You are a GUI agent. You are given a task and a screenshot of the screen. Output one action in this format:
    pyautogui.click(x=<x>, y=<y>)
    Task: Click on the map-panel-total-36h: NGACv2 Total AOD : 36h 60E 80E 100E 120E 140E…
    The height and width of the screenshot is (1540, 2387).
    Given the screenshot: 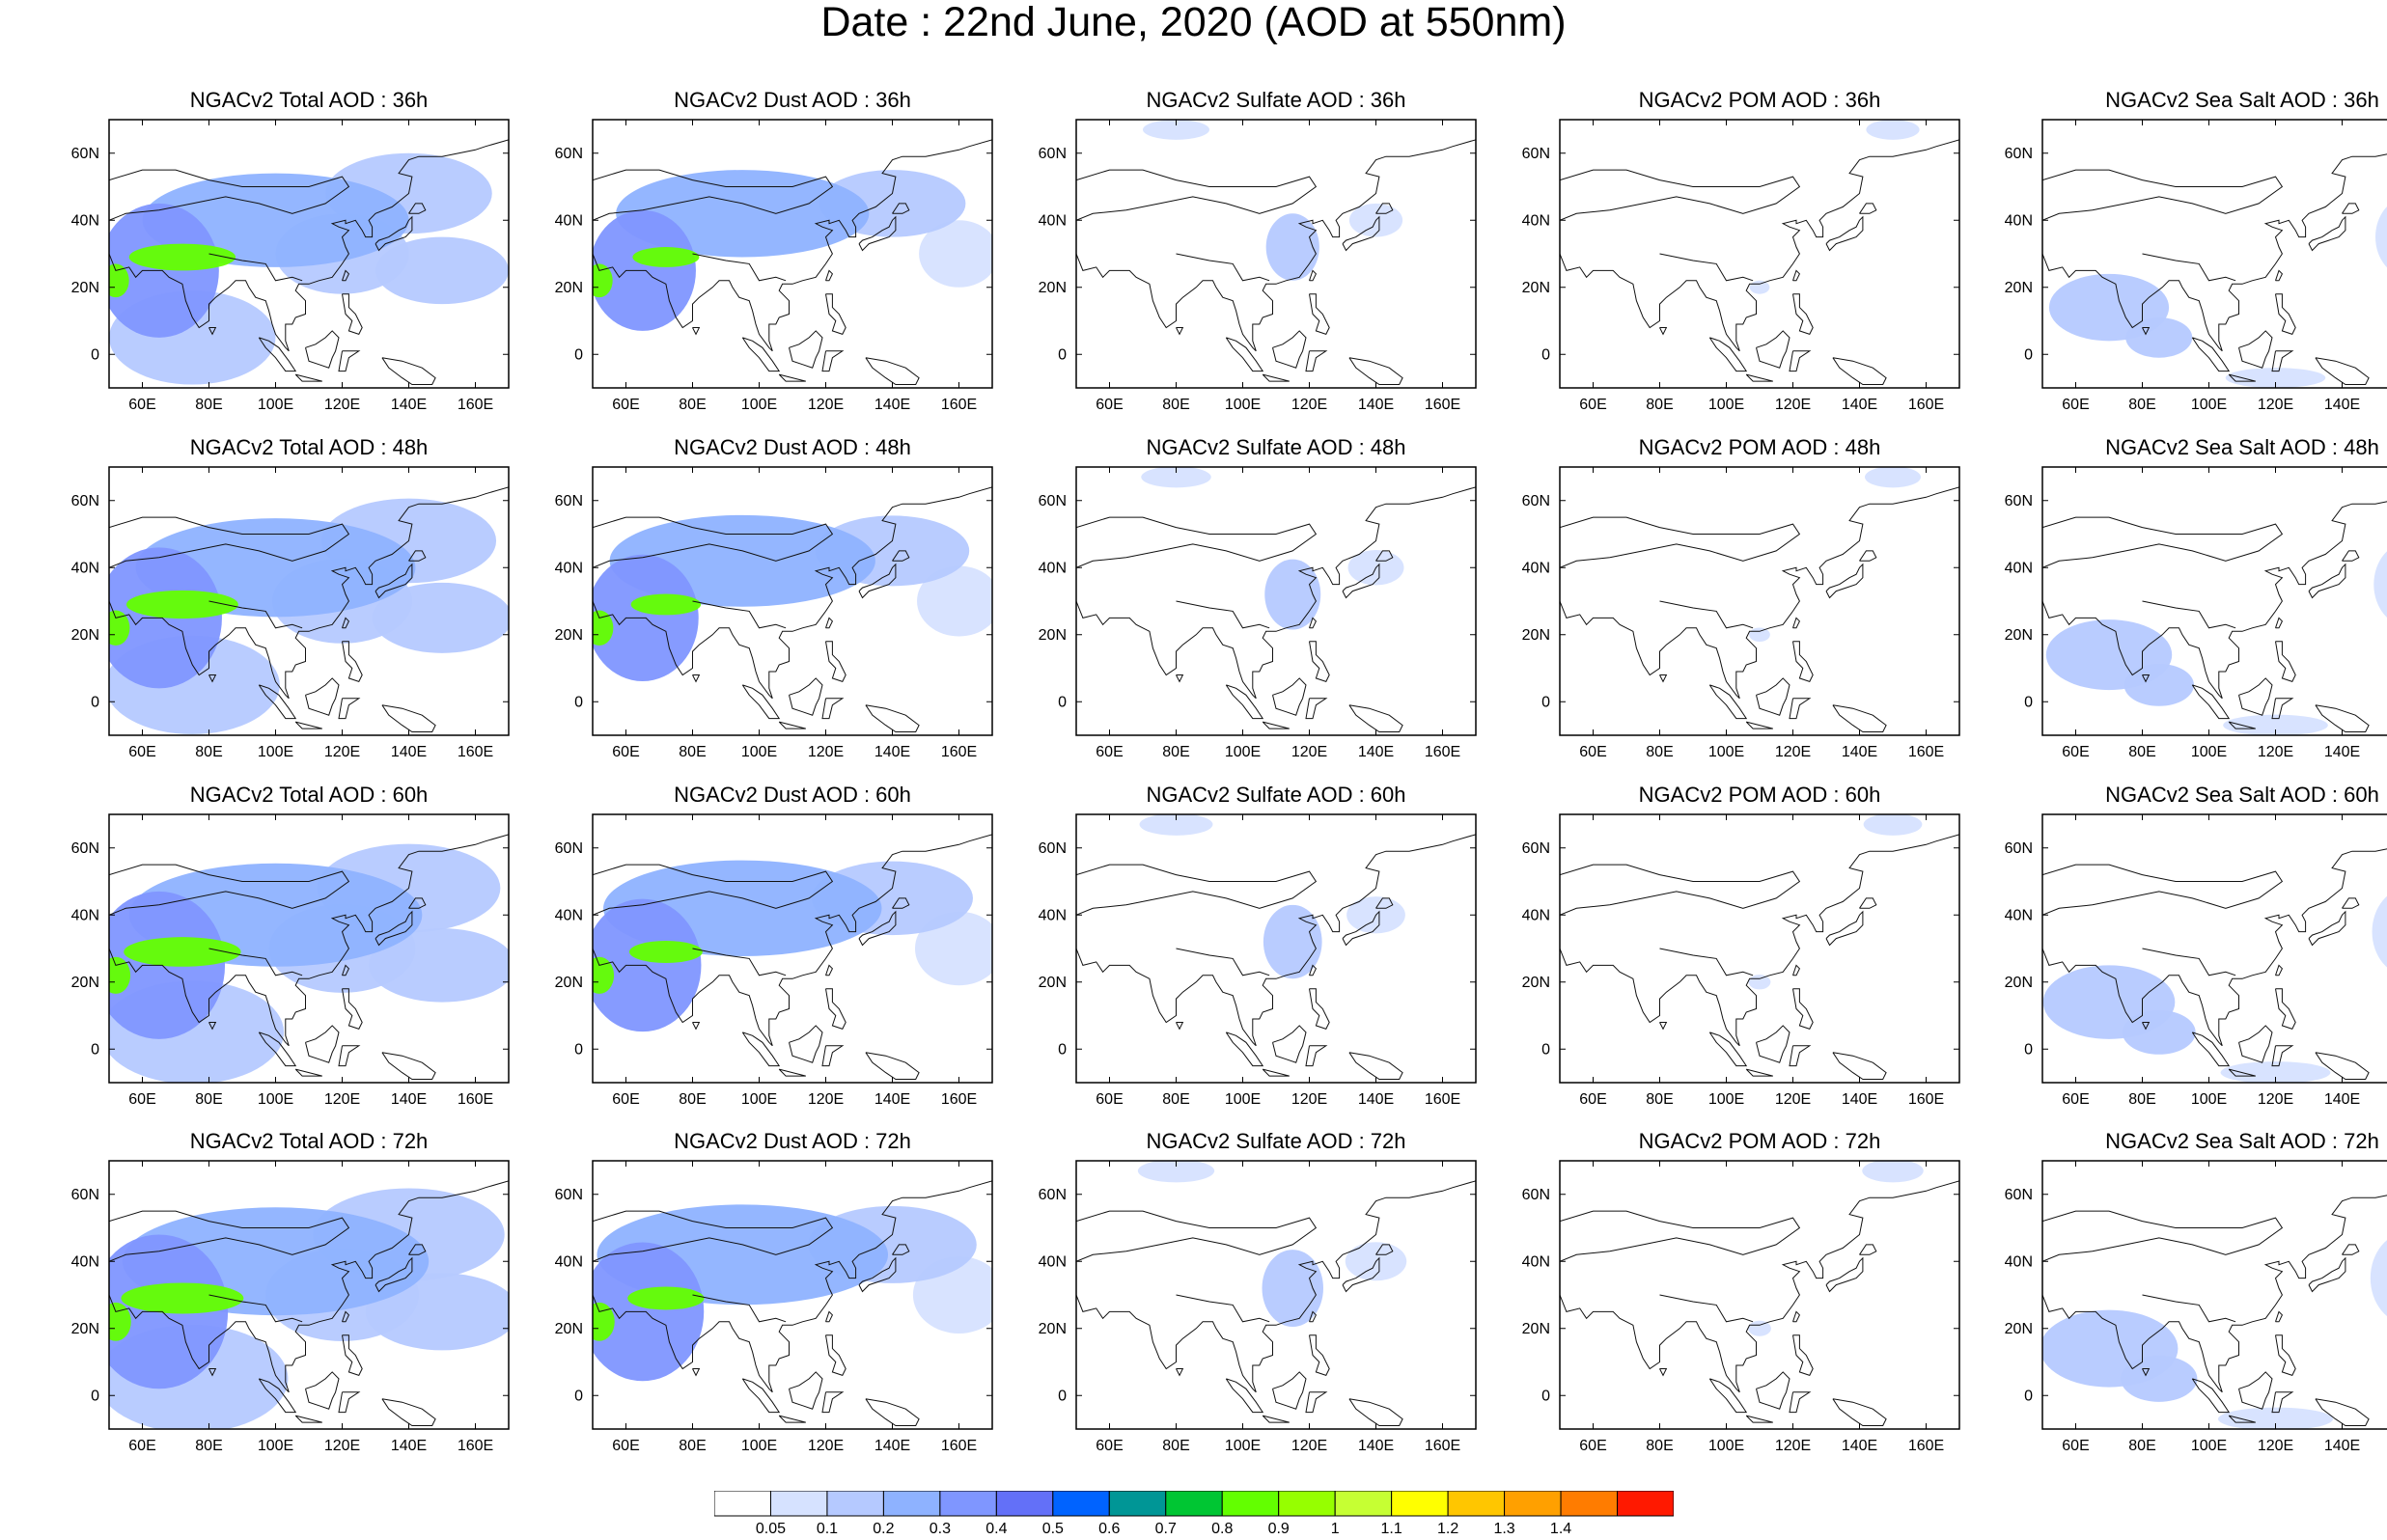 What is the action you would take?
    pyautogui.click(x=276, y=252)
    